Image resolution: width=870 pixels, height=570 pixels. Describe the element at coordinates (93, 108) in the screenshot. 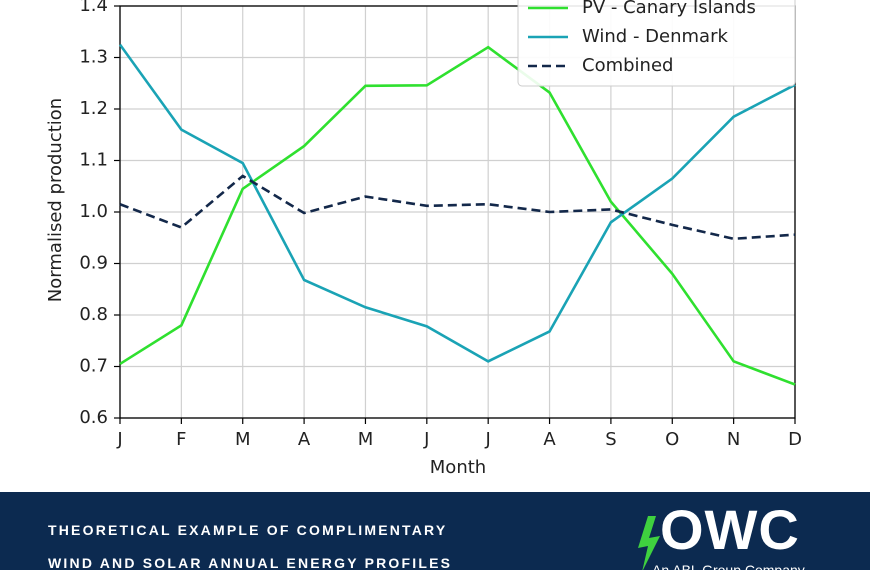

I see `y-tick-label: 1.2` at that location.